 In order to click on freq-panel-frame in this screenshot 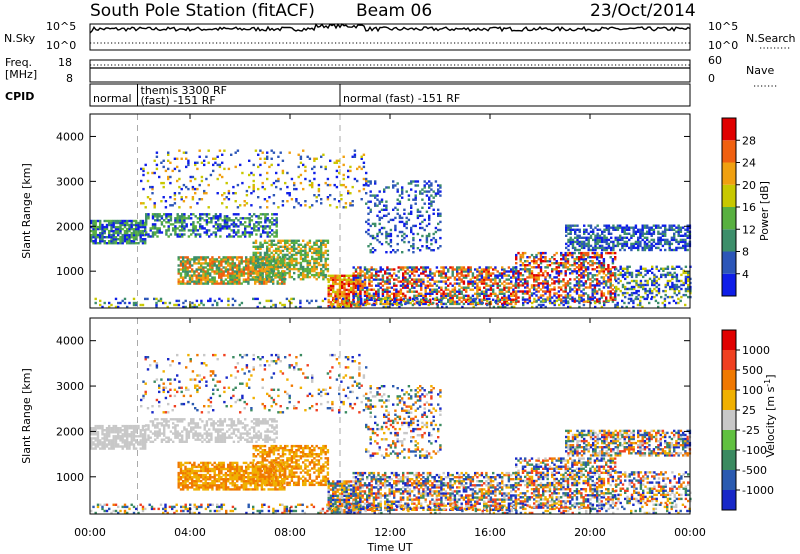, I will do `click(390, 71)`.